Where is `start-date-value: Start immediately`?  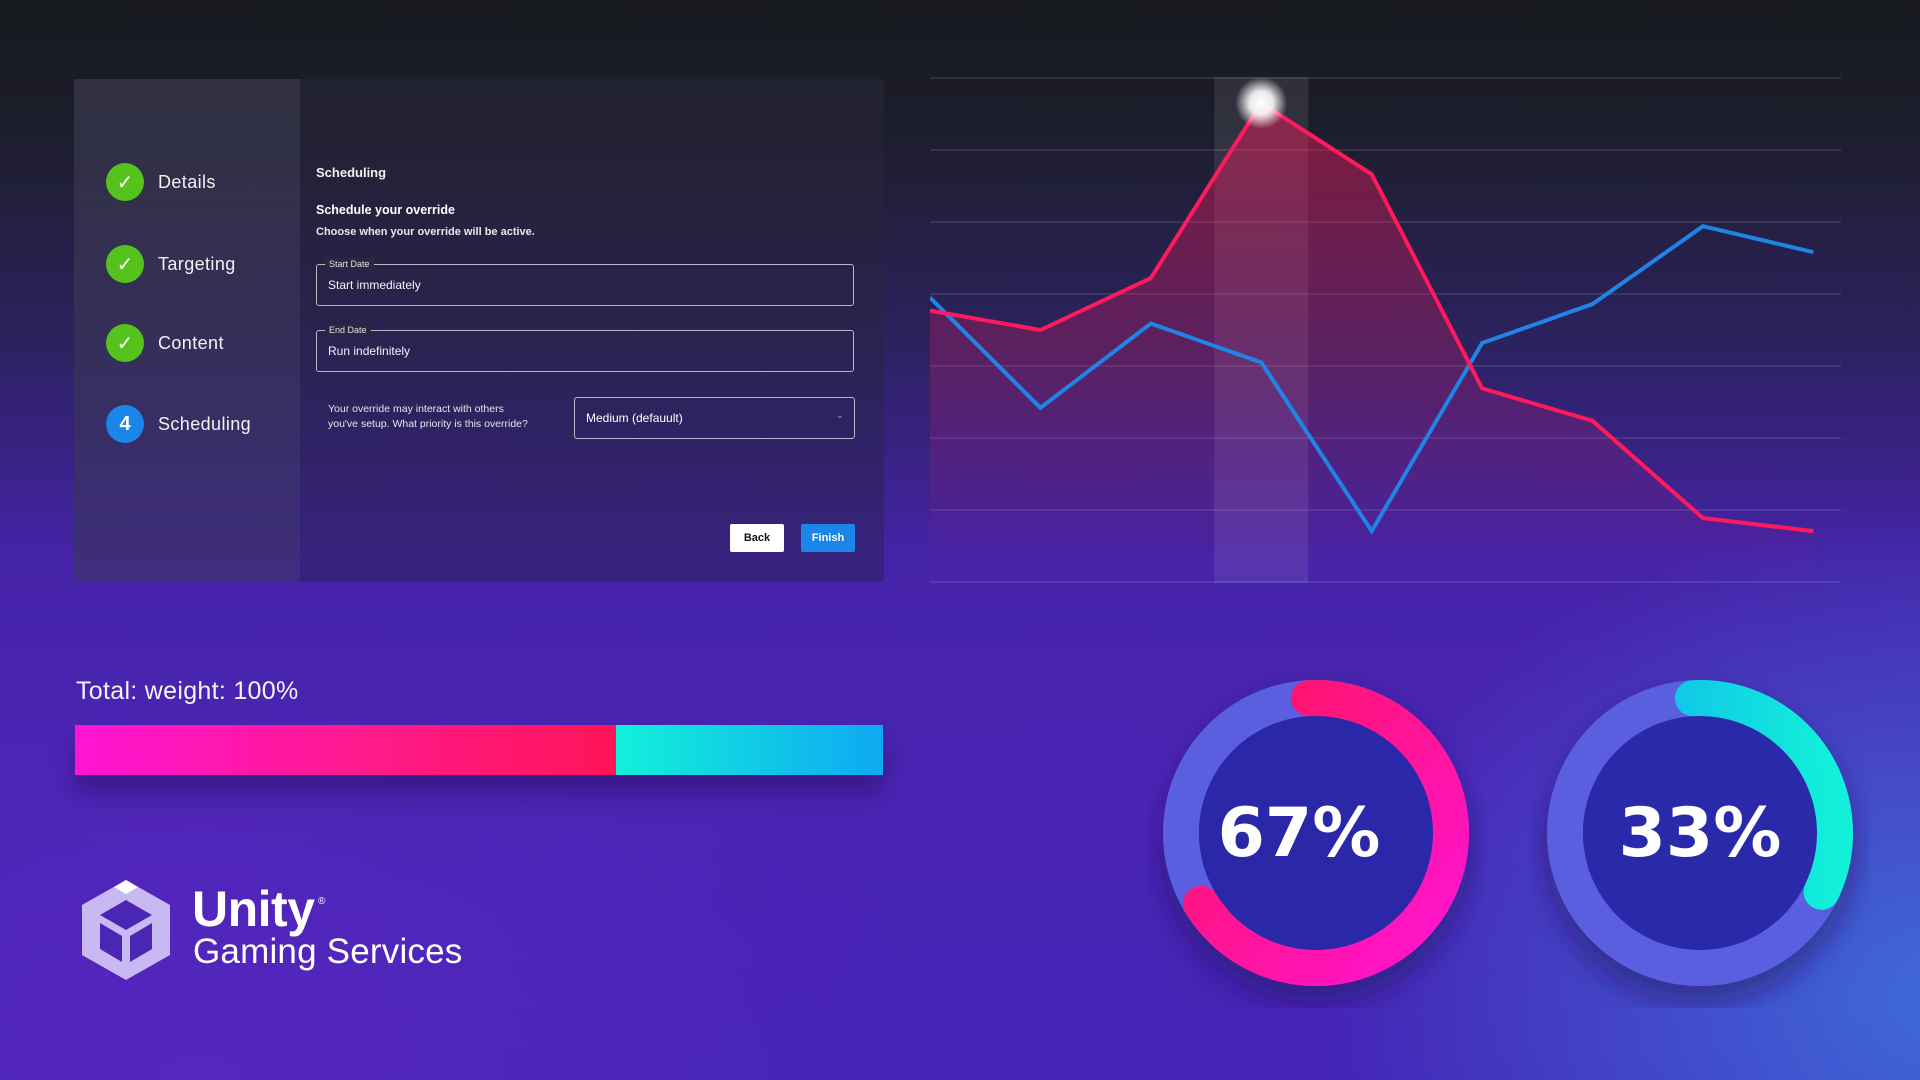 start-date-value: Start immediately is located at coordinates (374, 285).